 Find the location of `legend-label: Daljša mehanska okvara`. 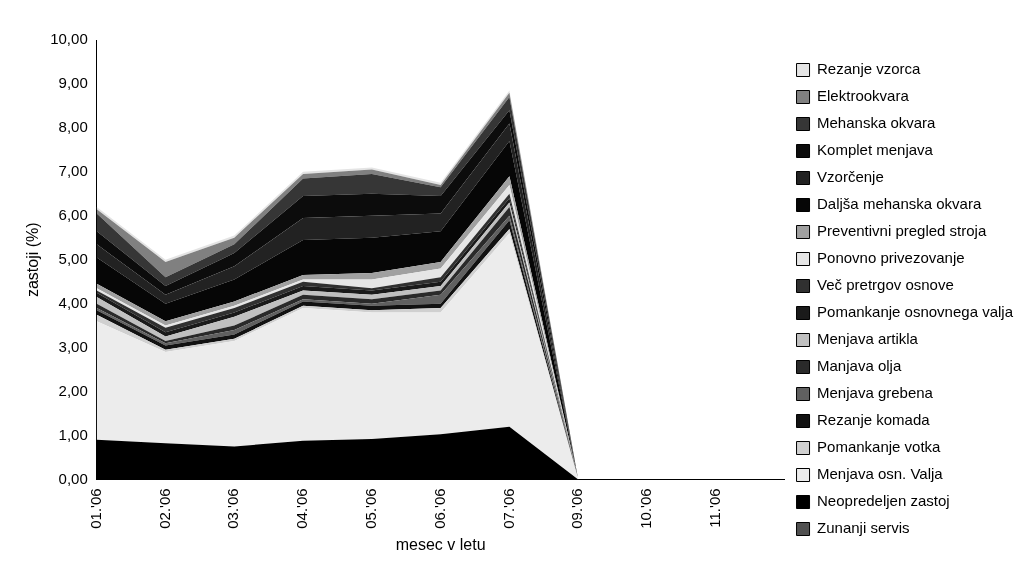

legend-label: Daljša mehanska okvara is located at coordinates (899, 204).